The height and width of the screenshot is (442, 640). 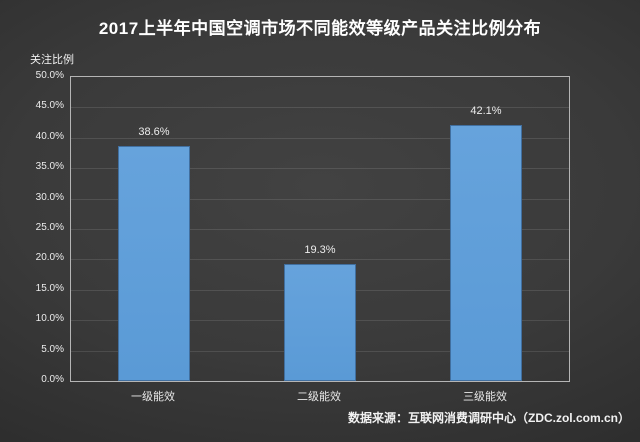 I want to click on y-tick-label: 45.0%, so click(x=49, y=106).